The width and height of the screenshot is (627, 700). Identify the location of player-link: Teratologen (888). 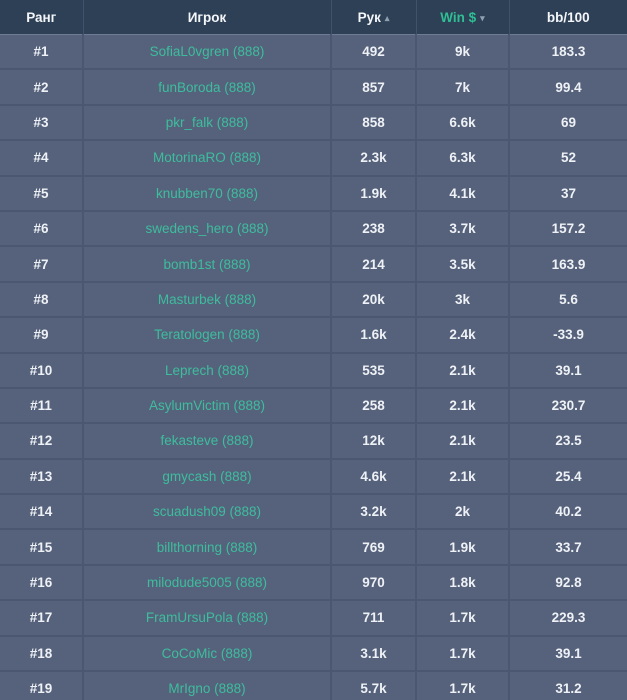
(207, 335).